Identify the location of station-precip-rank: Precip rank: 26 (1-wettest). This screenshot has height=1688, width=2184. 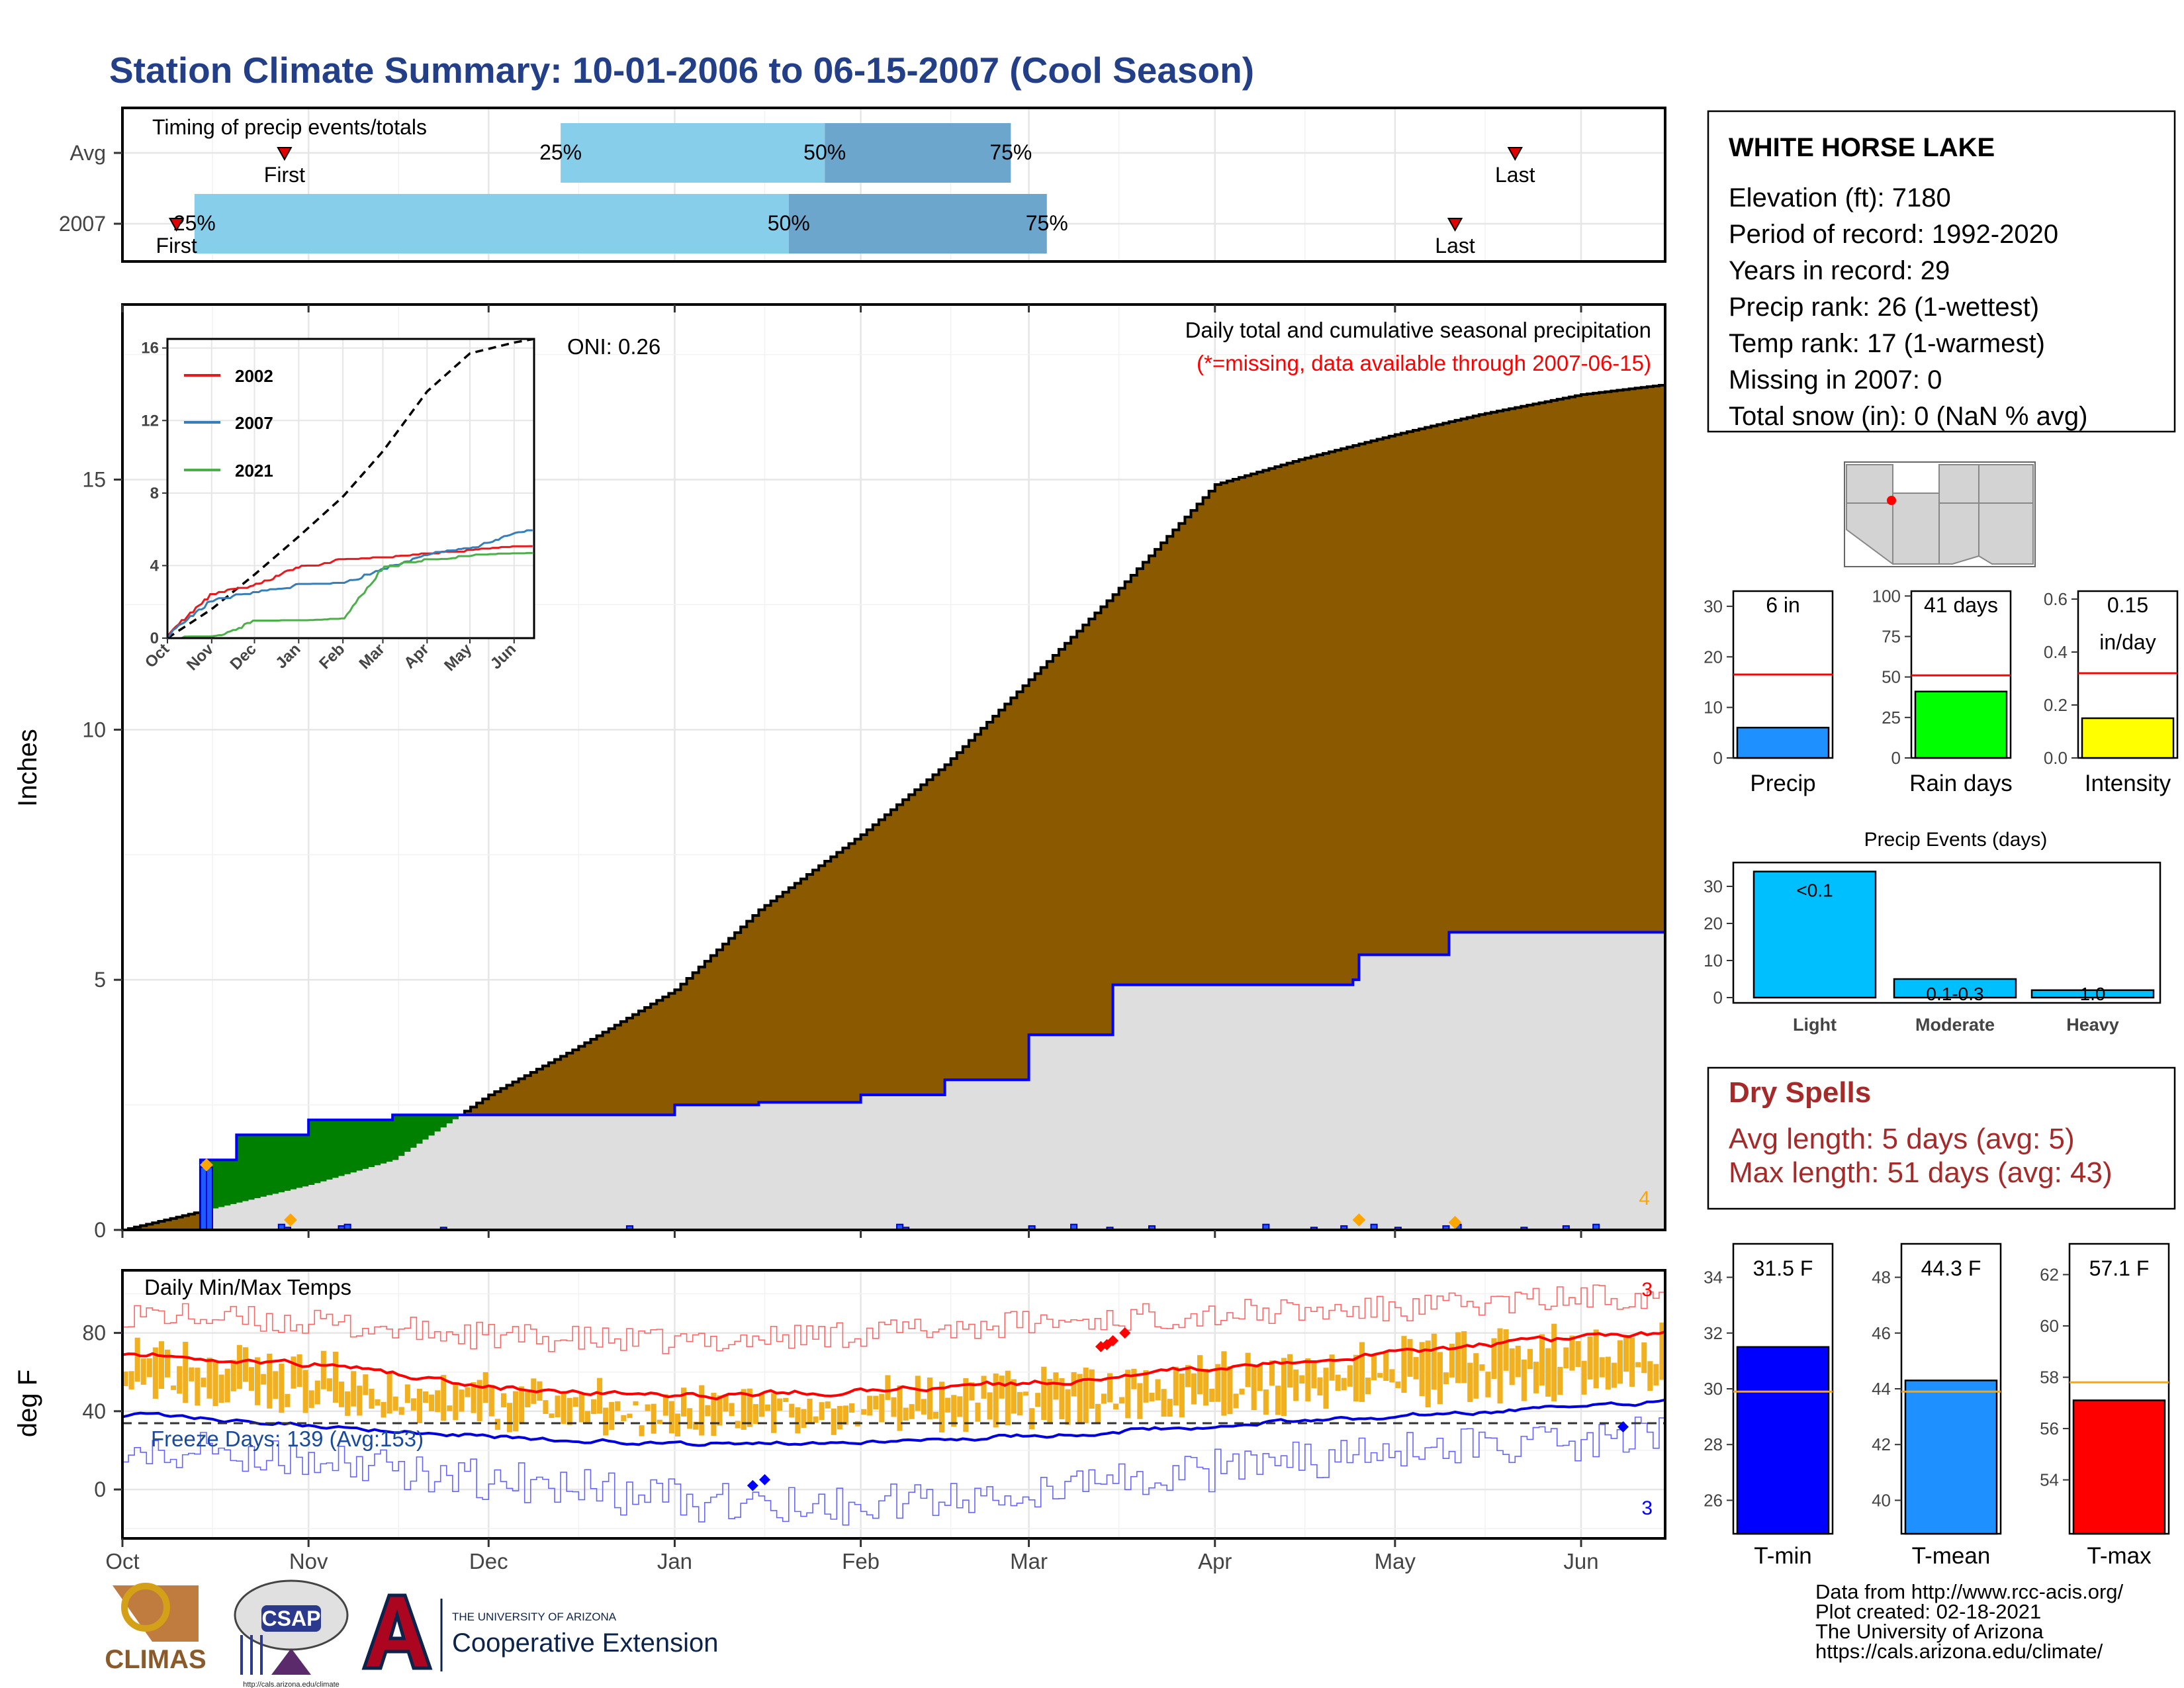
(1884, 307).